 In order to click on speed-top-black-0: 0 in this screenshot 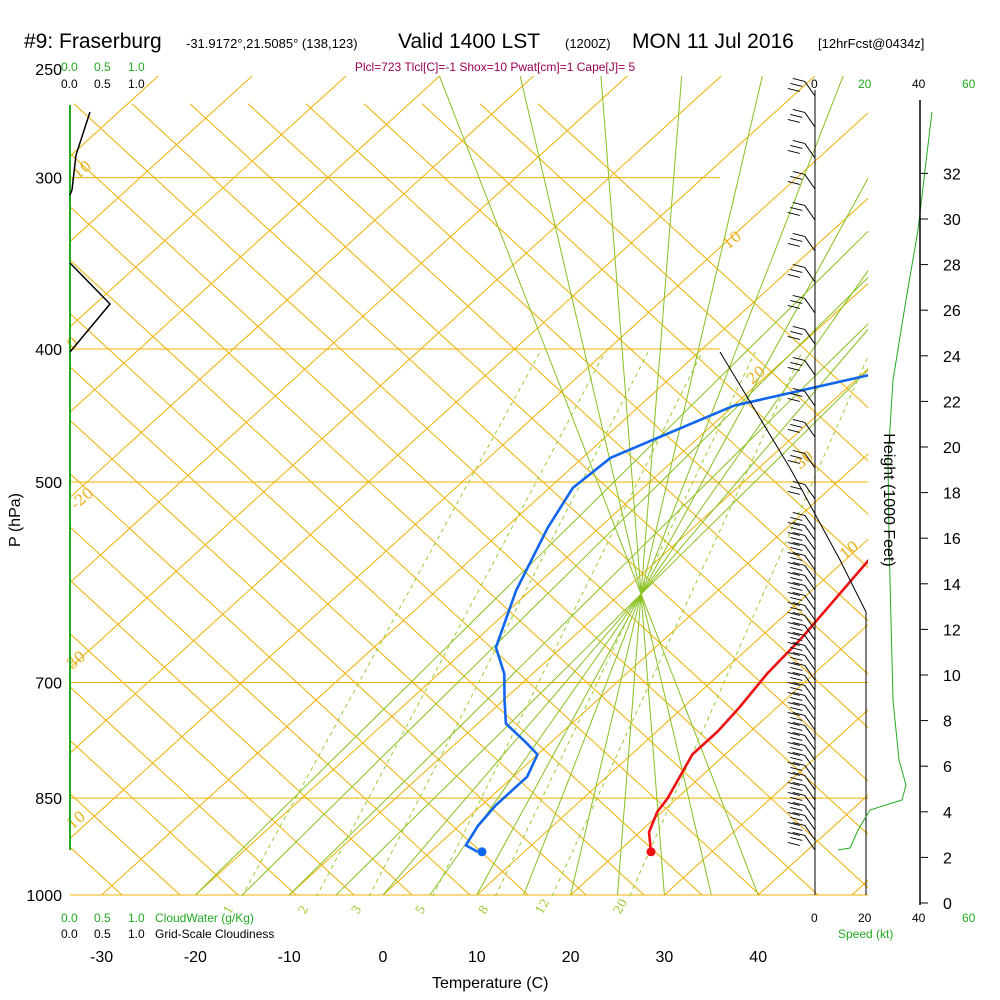, I will do `click(814, 84)`.